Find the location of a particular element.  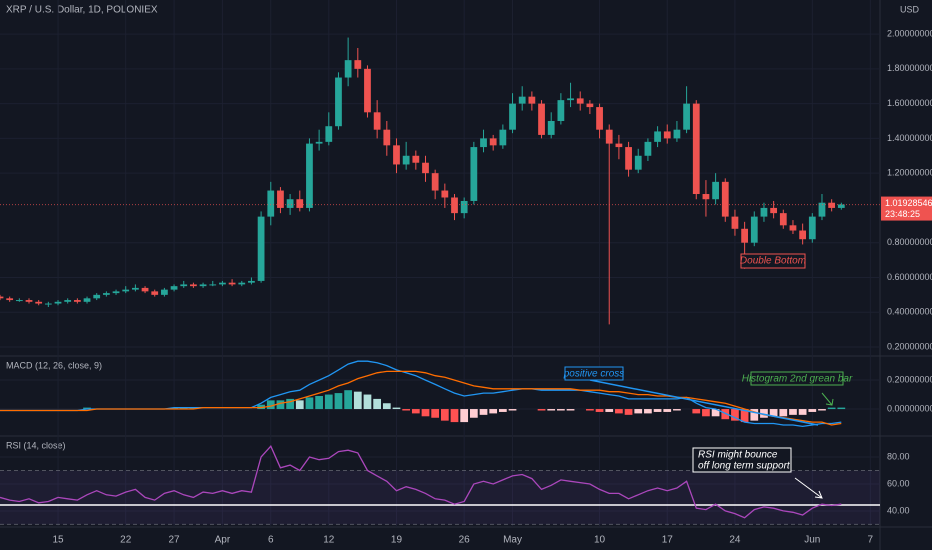

currency-label: USD is located at coordinates (910, 9).